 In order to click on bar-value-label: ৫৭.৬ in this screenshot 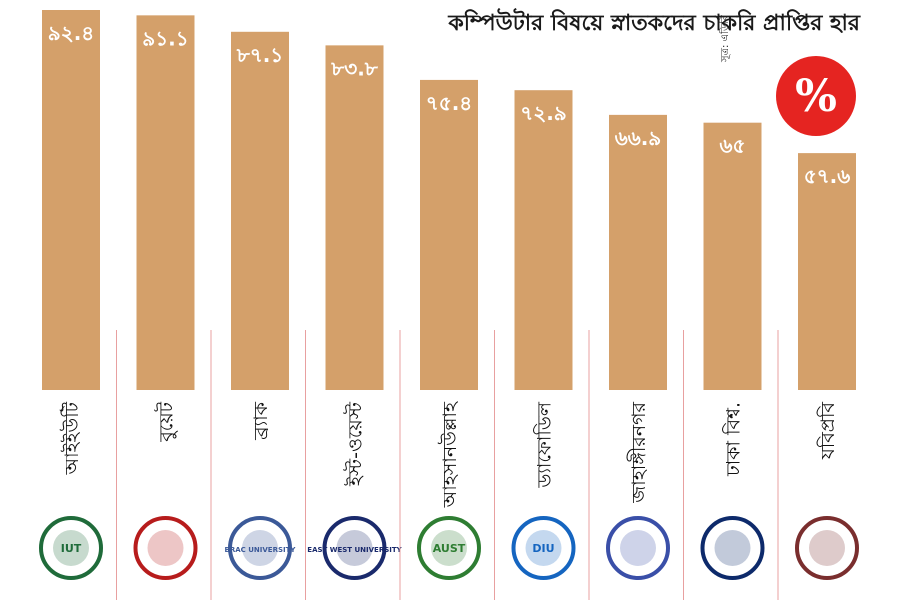, I will do `click(827, 176)`.